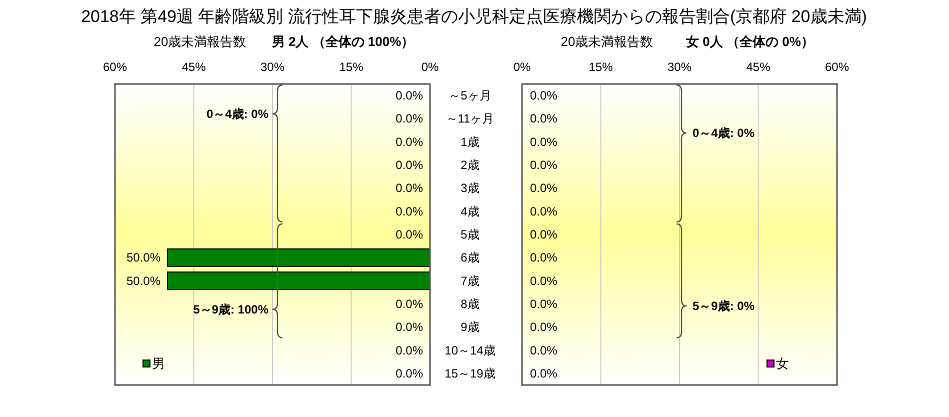 The width and height of the screenshot is (949, 417). I want to click on legend-label: 男, so click(158, 363).